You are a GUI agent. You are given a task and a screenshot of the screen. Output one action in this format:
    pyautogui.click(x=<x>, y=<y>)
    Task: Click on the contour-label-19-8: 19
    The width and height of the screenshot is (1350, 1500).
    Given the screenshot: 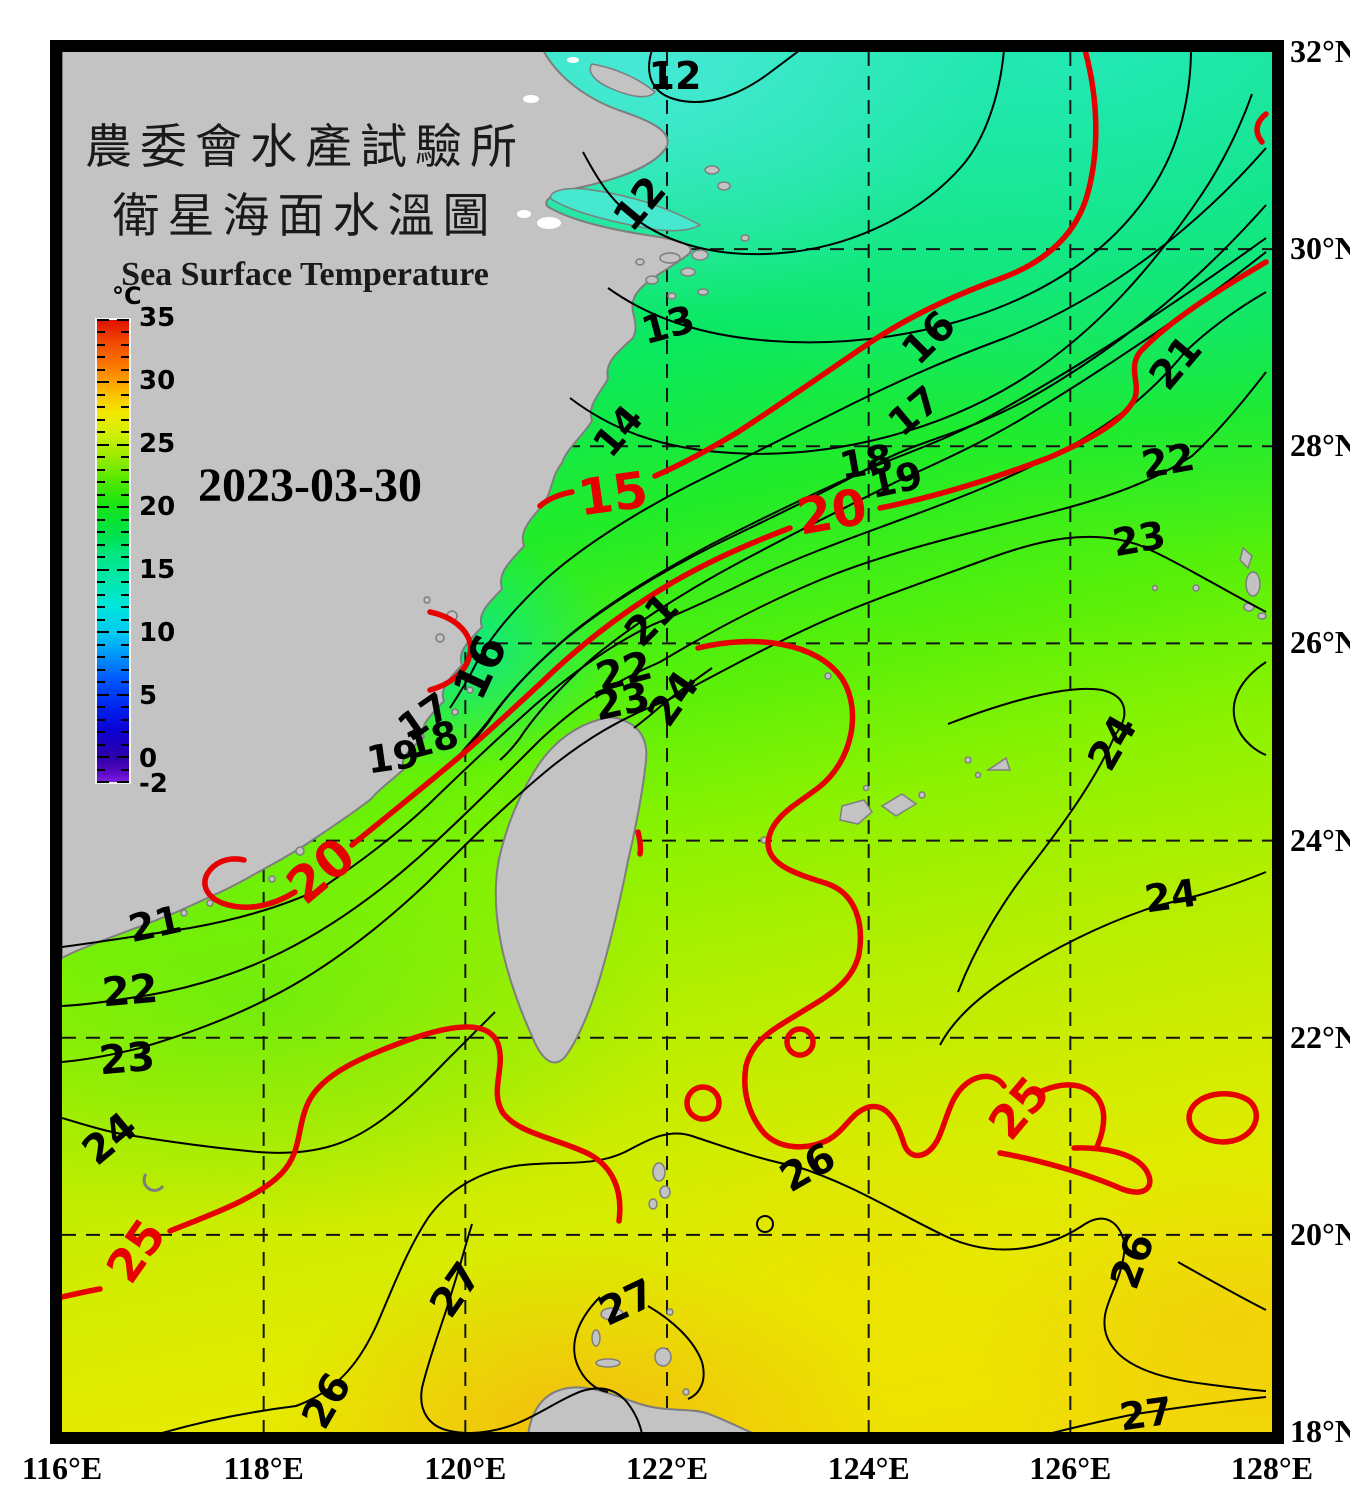 What is the action you would take?
    pyautogui.click(x=896, y=480)
    